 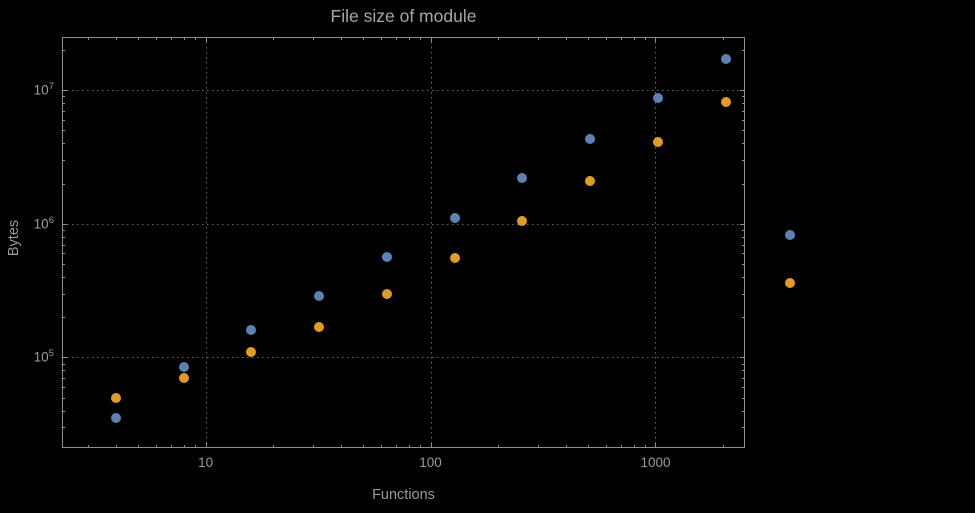 What do you see at coordinates (14, 238) in the screenshot?
I see `y-axis-label: Bytes` at bounding box center [14, 238].